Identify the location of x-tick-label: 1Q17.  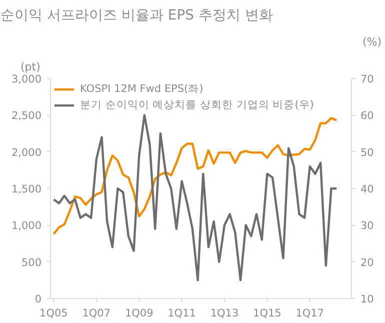
(310, 314).